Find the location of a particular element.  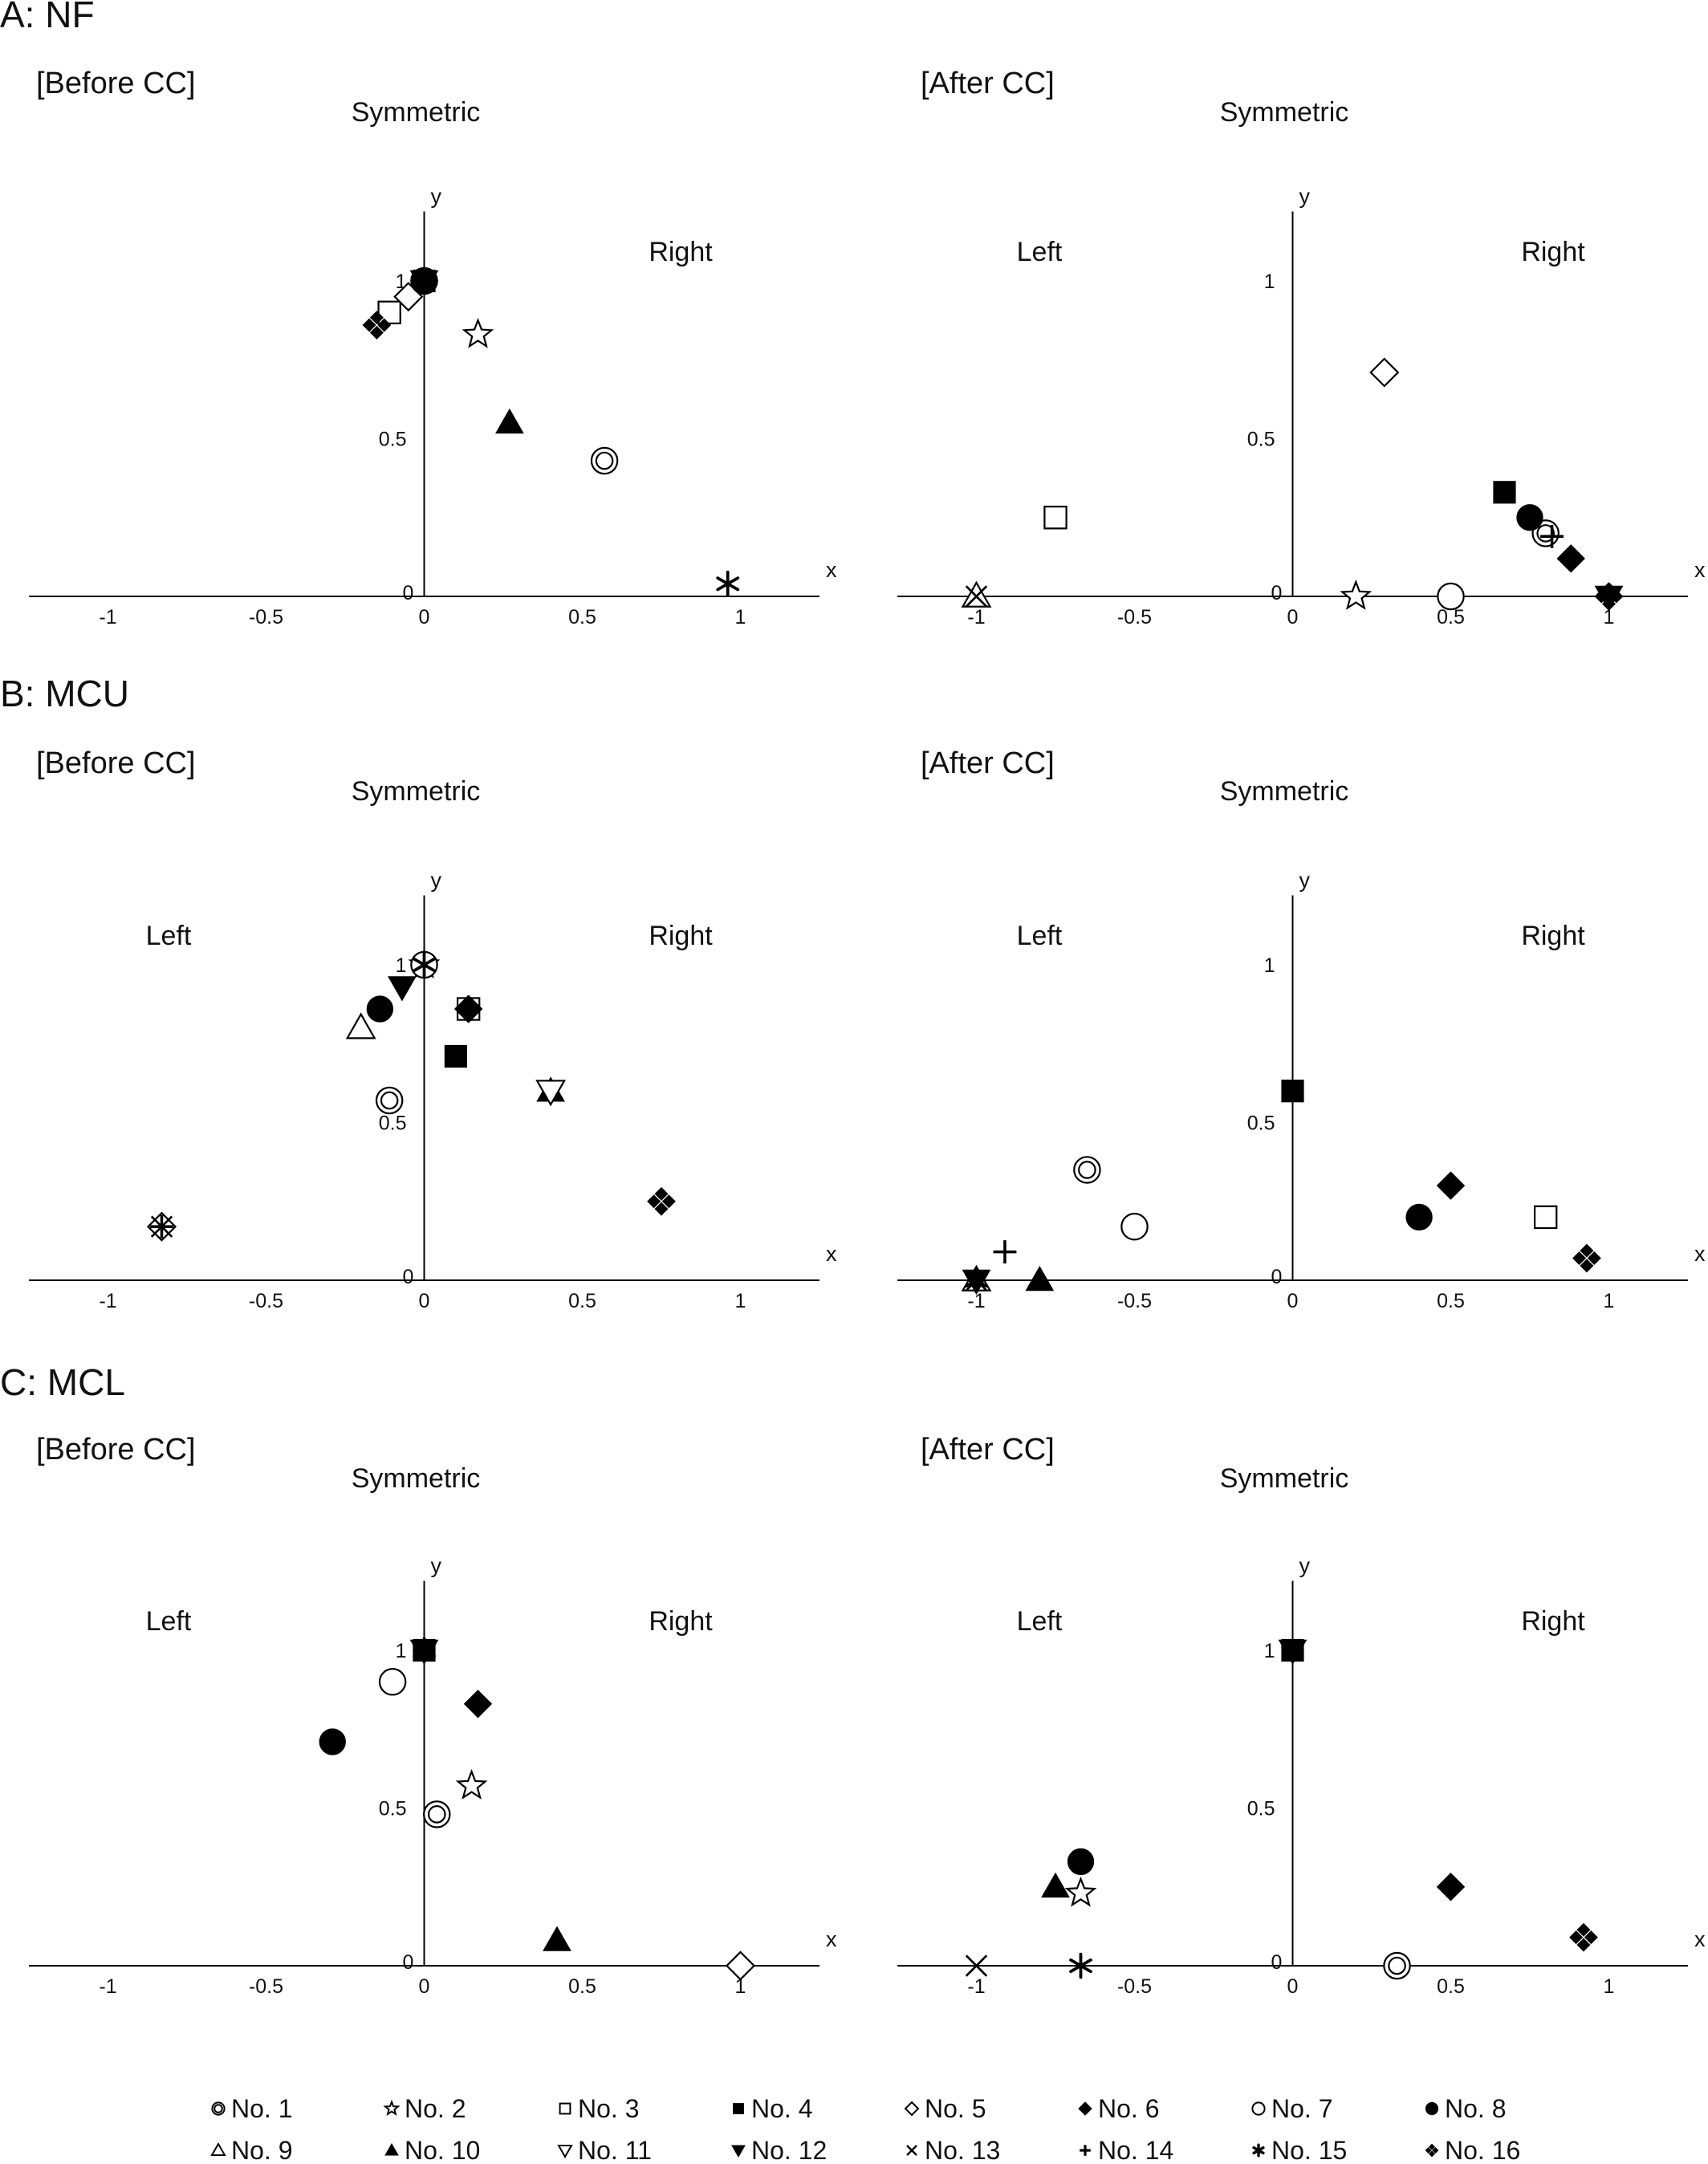

legend-item: No. 7 is located at coordinates (1292, 2108).